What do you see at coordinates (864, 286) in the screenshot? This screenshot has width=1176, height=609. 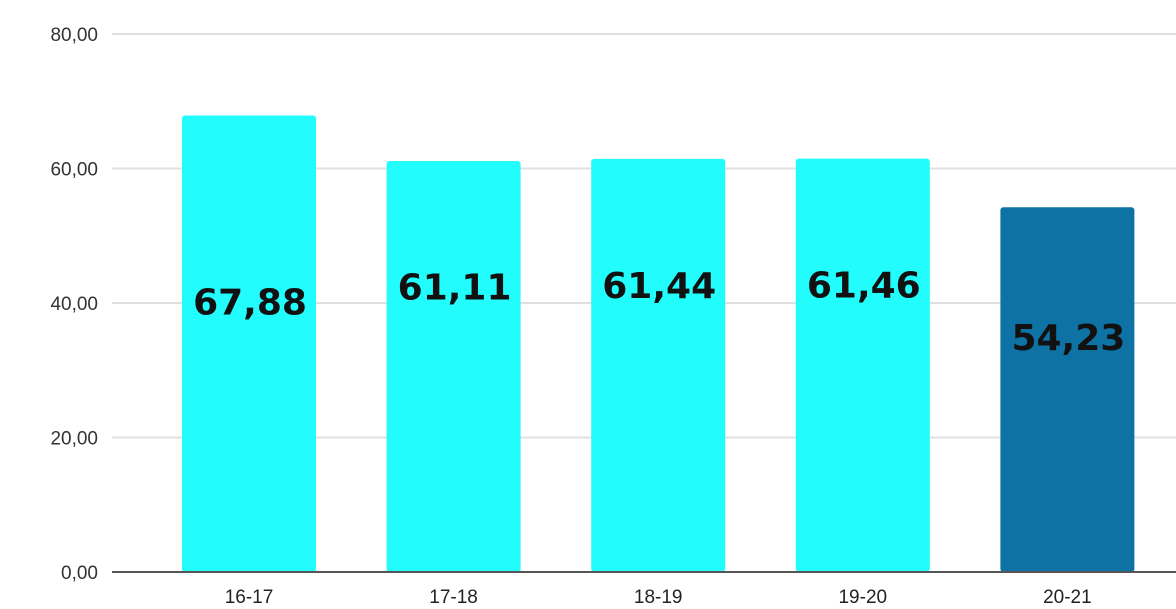 I see `bar-value-label: 61,46` at bounding box center [864, 286].